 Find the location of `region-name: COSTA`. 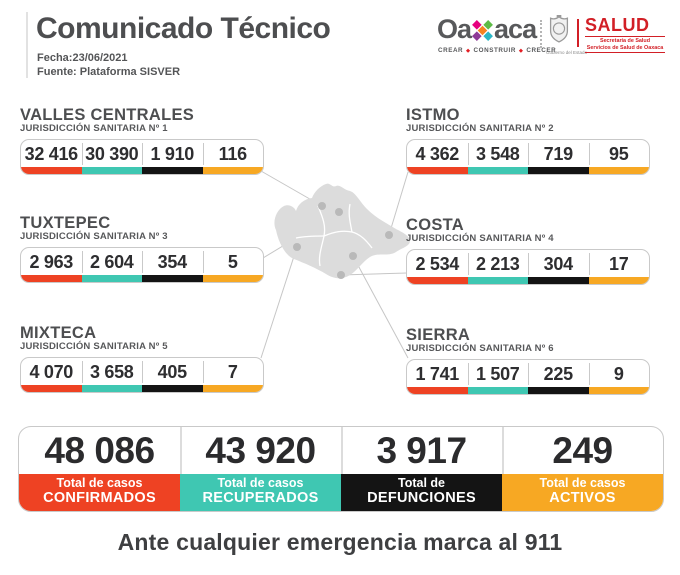

region-name: COSTA is located at coordinates (435, 225).